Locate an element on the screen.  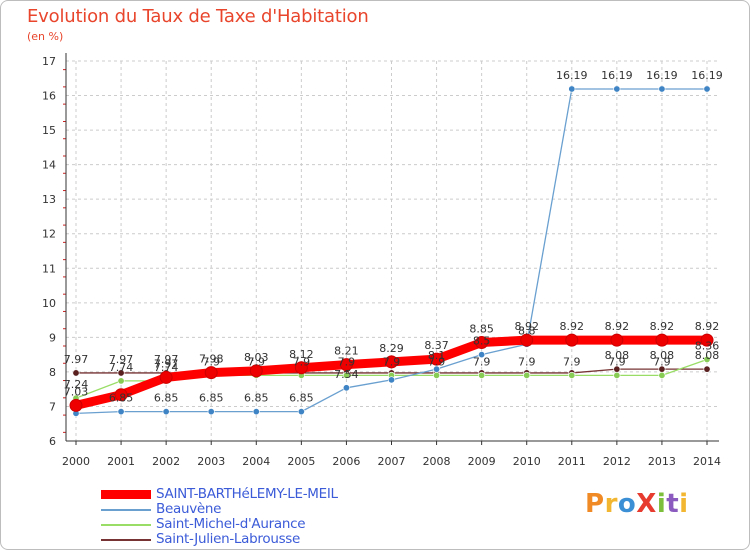
x-tick-label: 2012 is located at coordinates (617, 461).